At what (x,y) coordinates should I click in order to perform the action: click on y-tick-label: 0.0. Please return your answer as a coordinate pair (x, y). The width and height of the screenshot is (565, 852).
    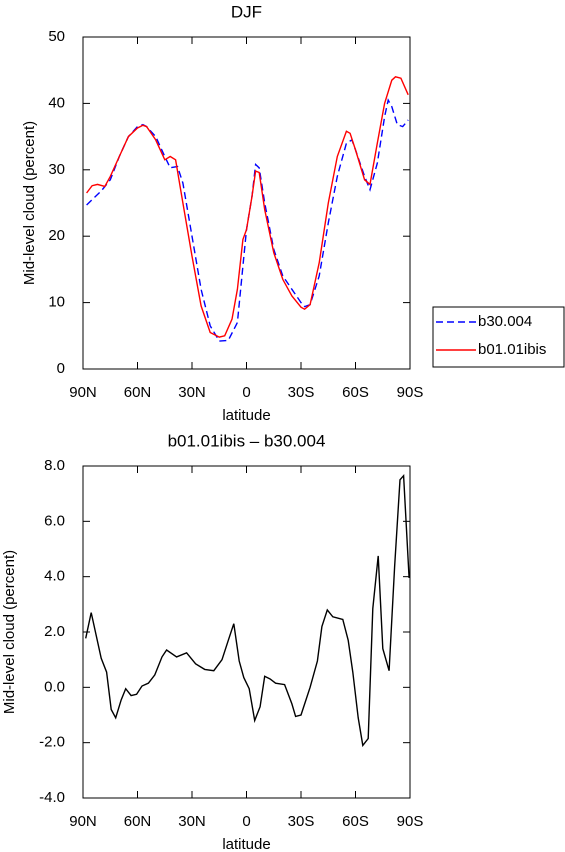
    Looking at the image, I should click on (54, 686).